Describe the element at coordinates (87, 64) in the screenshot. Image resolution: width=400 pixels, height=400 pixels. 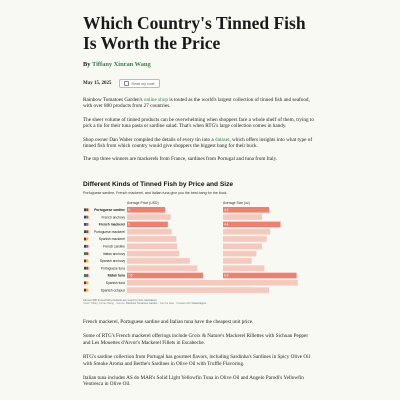
I see `byline-prefix: By` at that location.